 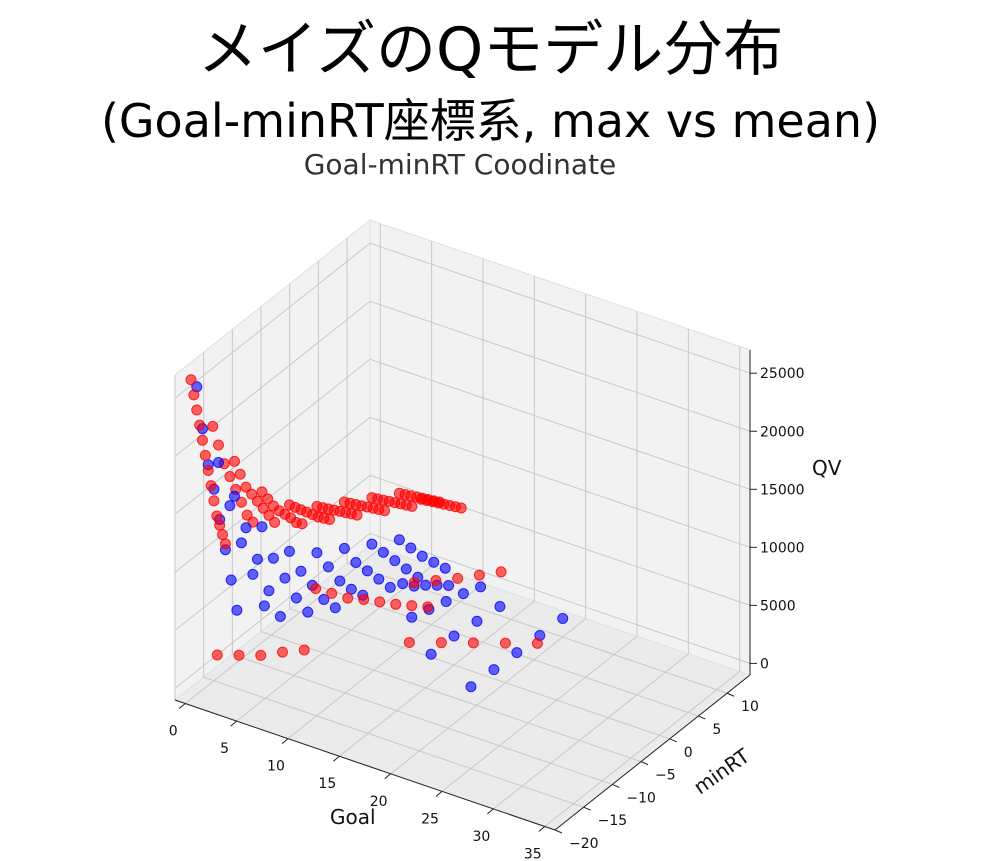 What do you see at coordinates (782, 548) in the screenshot?
I see `z-tick-label: 10000` at bounding box center [782, 548].